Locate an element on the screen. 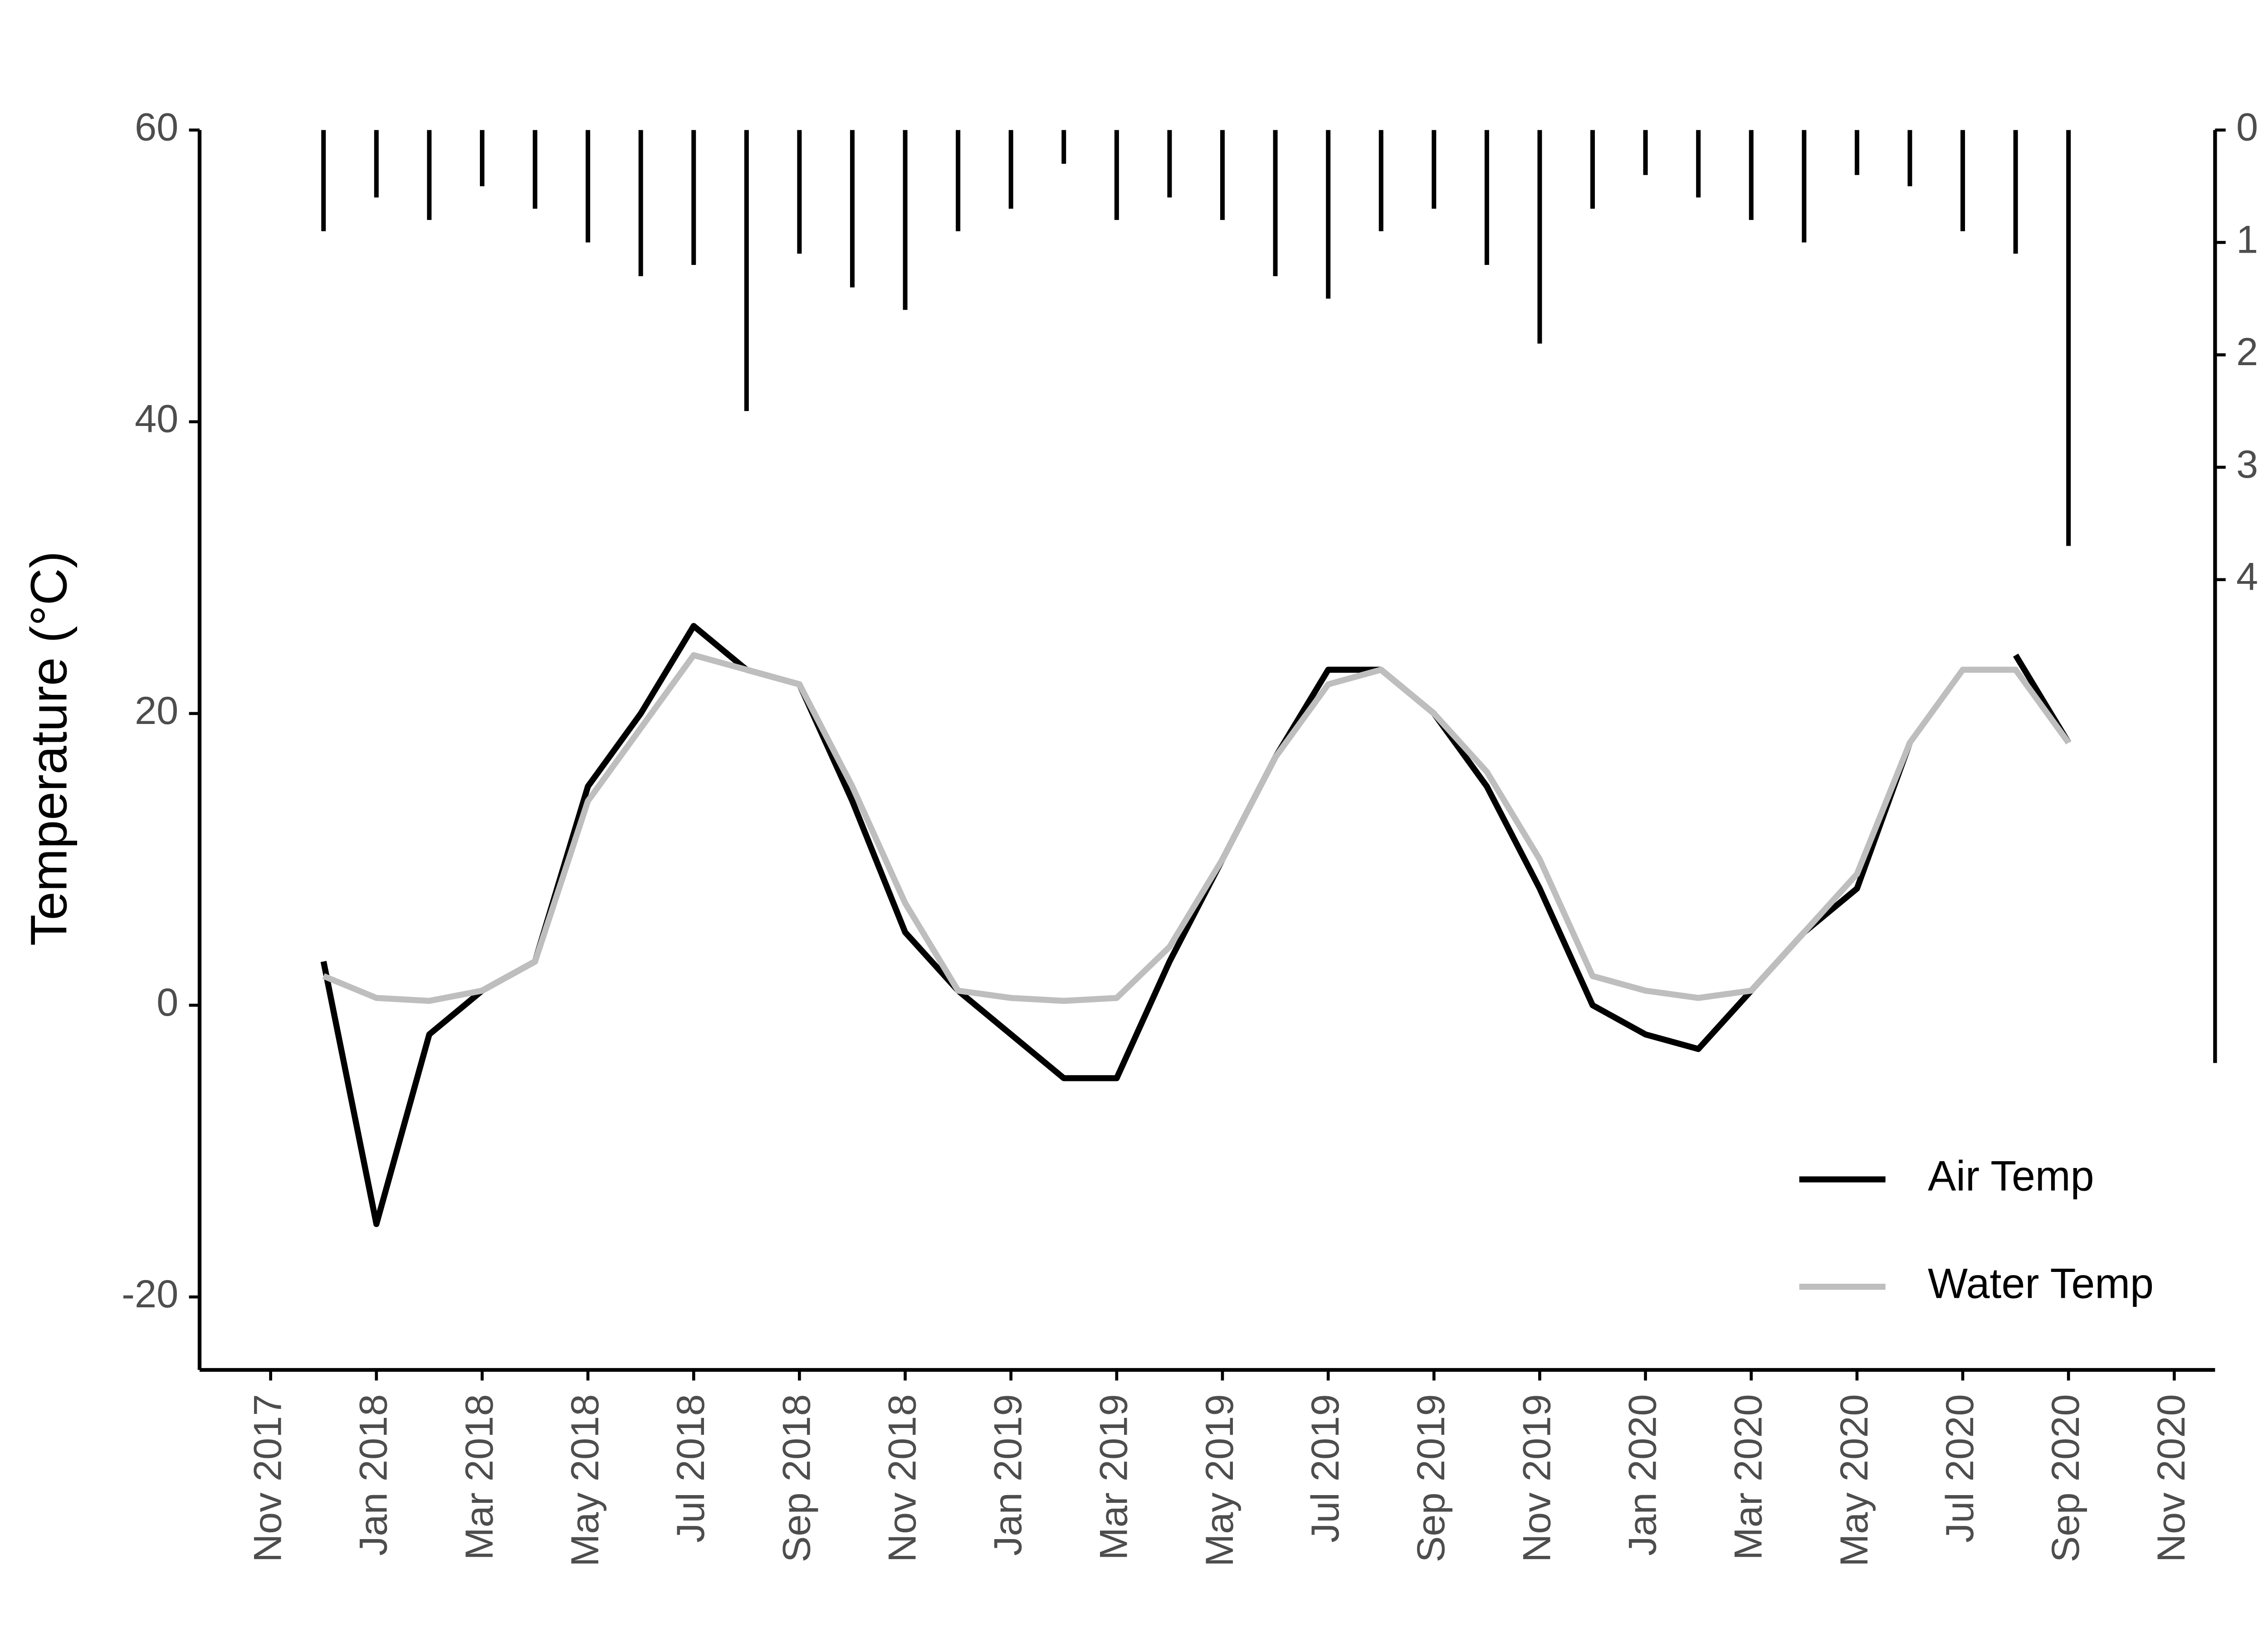 This screenshot has width=2268, height=1633. y-tick-label: -20 is located at coordinates (150, 1294).